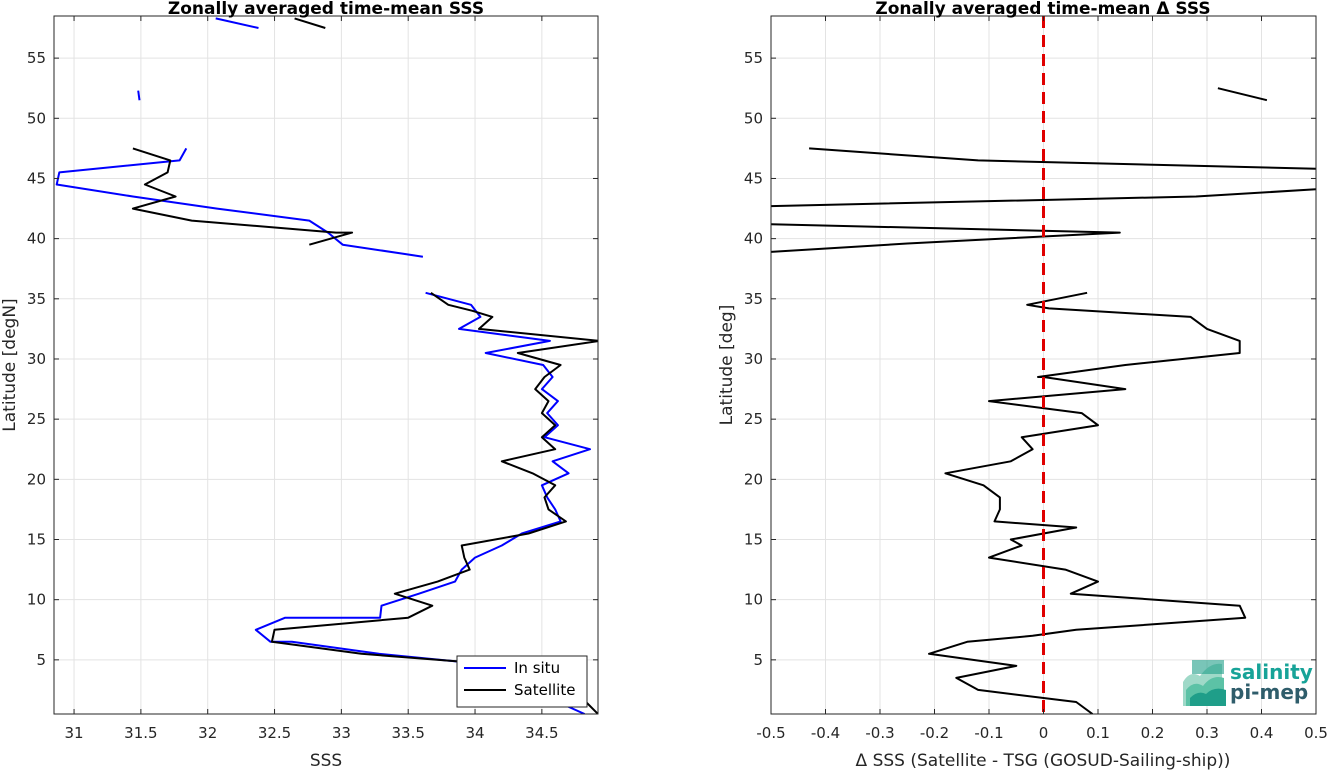  What do you see at coordinates (1316, 733) in the screenshot?
I see `delta-xtick-label: 0.5` at bounding box center [1316, 733].